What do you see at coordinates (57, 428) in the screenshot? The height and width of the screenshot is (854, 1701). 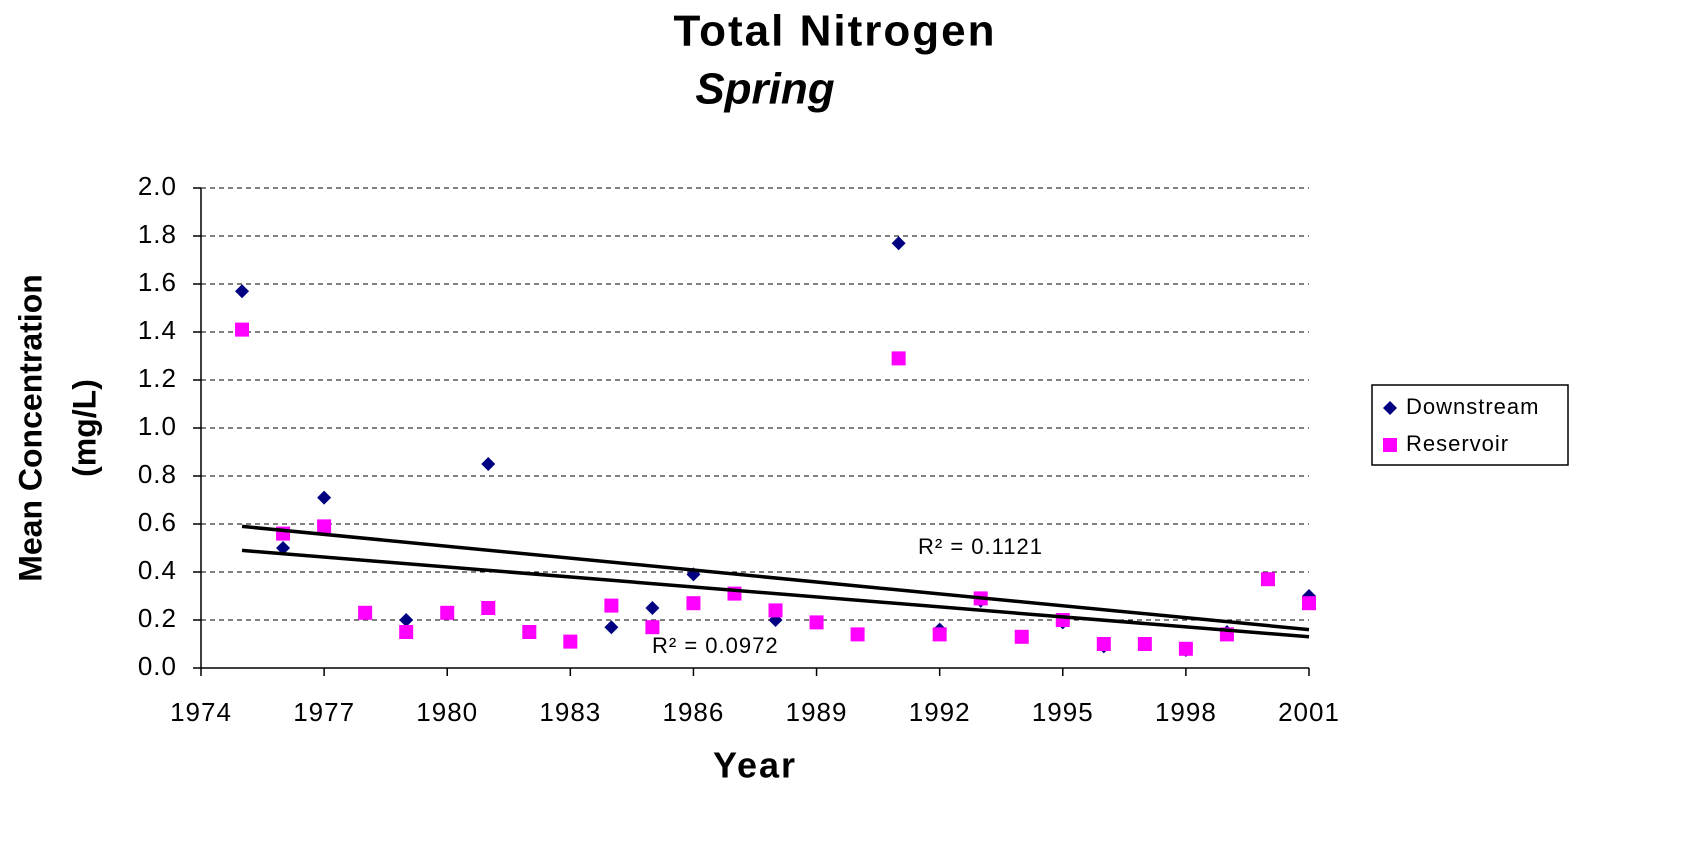 I see `y-axis-label: Mean Concentration (mg/L)` at bounding box center [57, 428].